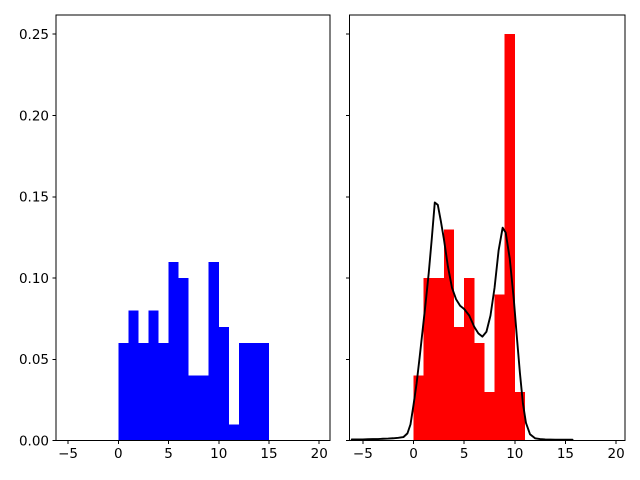  What do you see at coordinates (34, 116) in the screenshot?
I see `y-tick-label: 0.20` at bounding box center [34, 116].